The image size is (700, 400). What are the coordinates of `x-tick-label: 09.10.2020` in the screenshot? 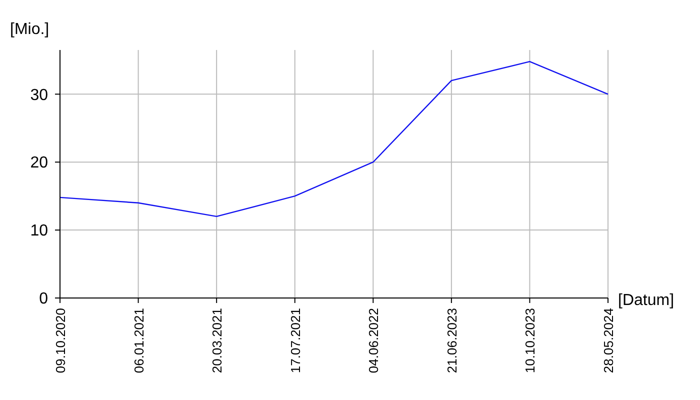 It's located at (60, 341).